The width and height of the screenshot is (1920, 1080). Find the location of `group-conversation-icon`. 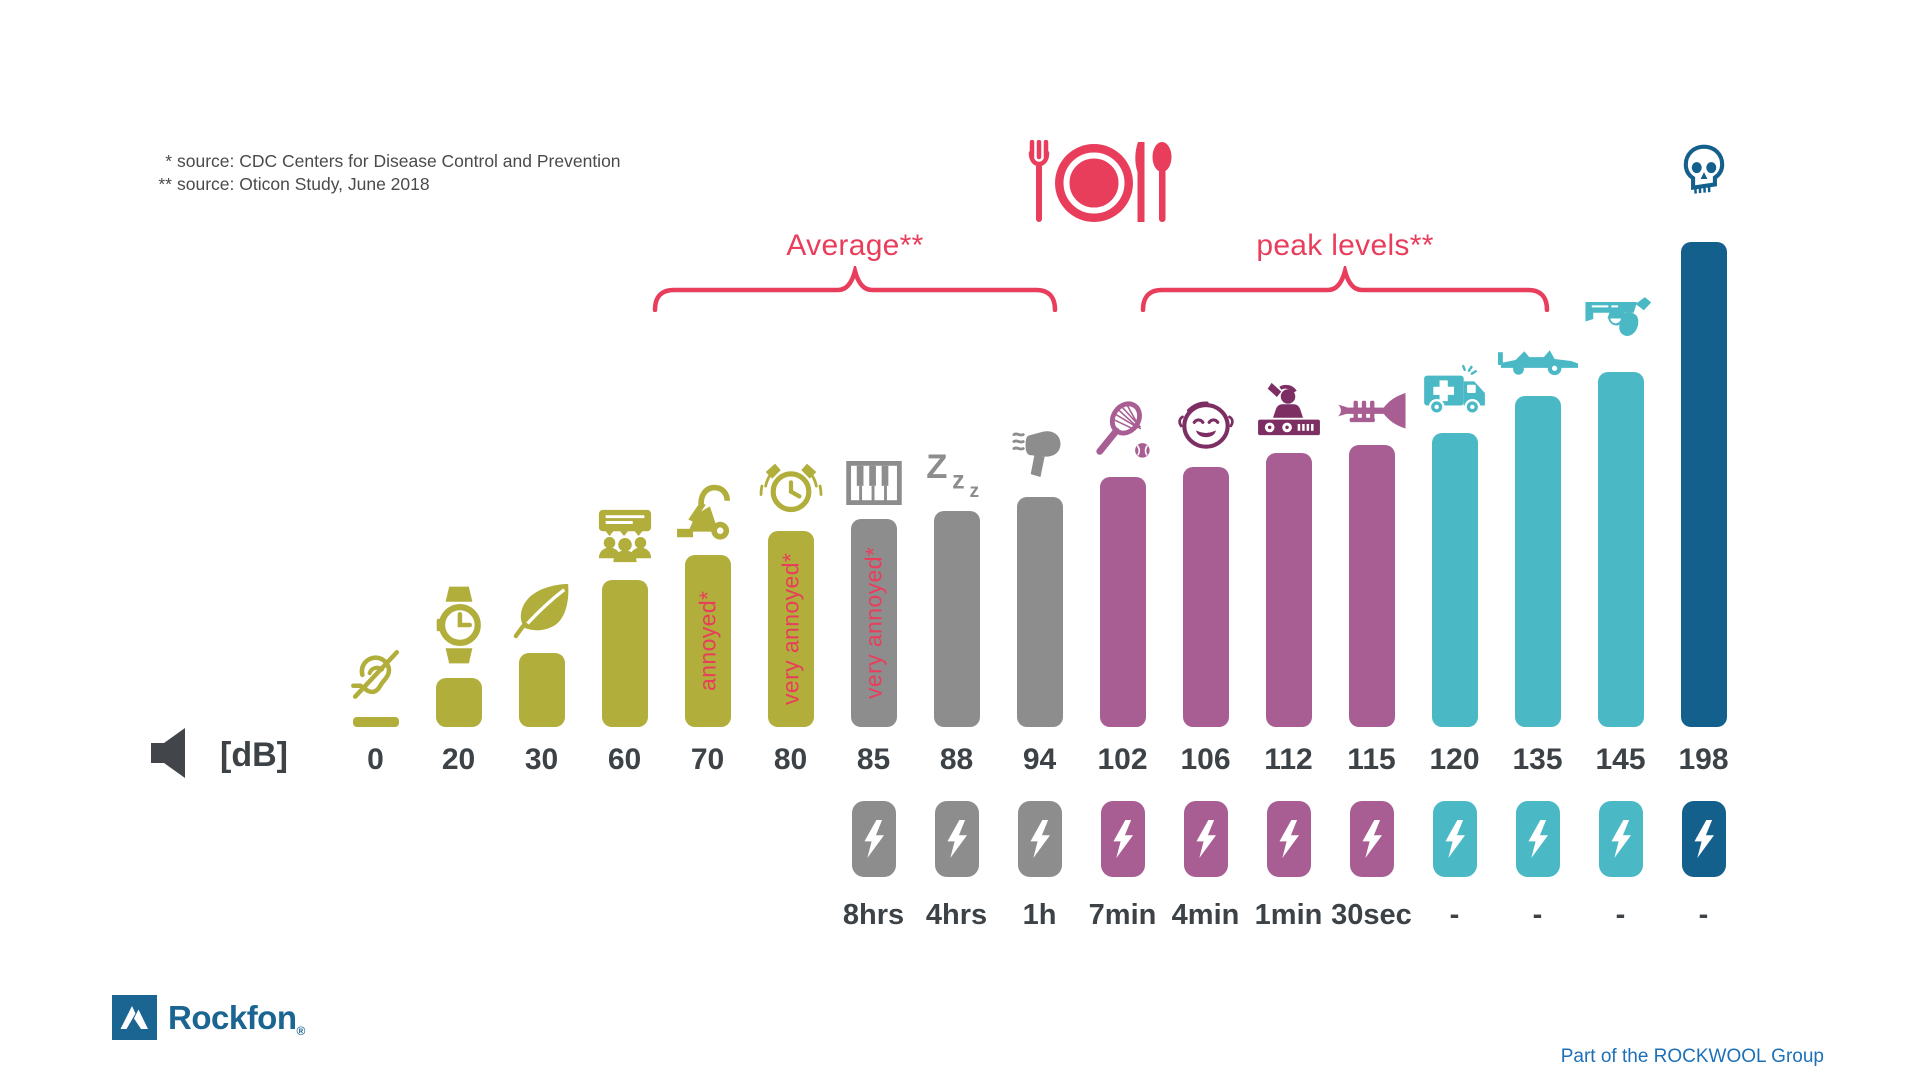

group-conversation-icon is located at coordinates (625, 537).